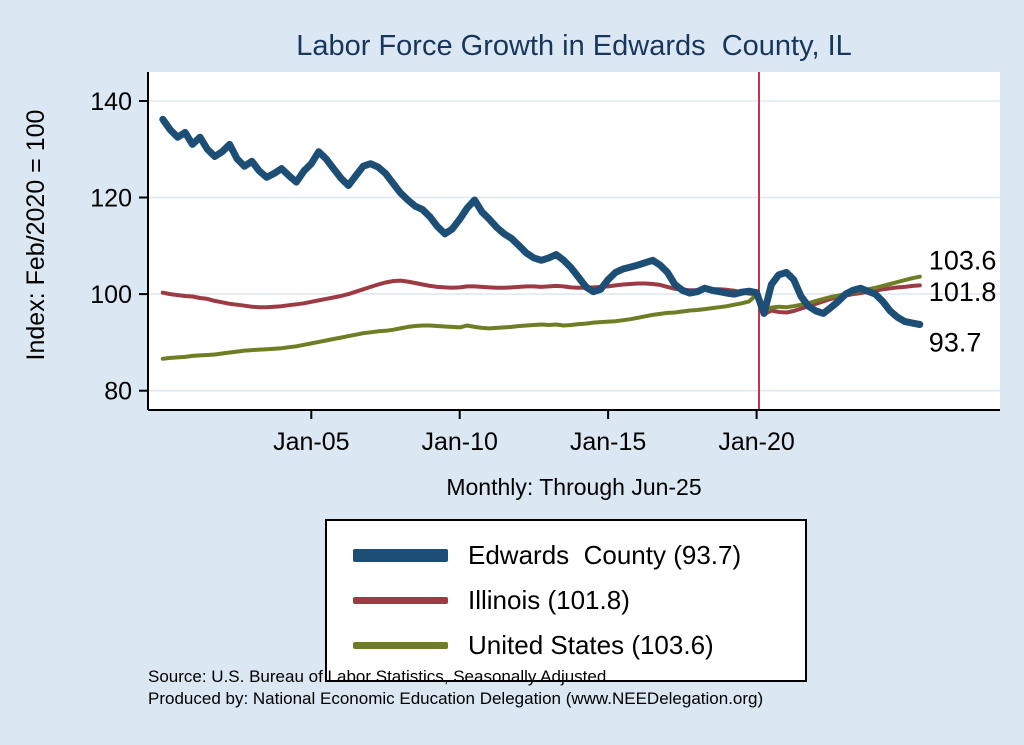 The image size is (1024, 745). Describe the element at coordinates (955, 342) in the screenshot. I see `end-value-label: 93.7` at that location.